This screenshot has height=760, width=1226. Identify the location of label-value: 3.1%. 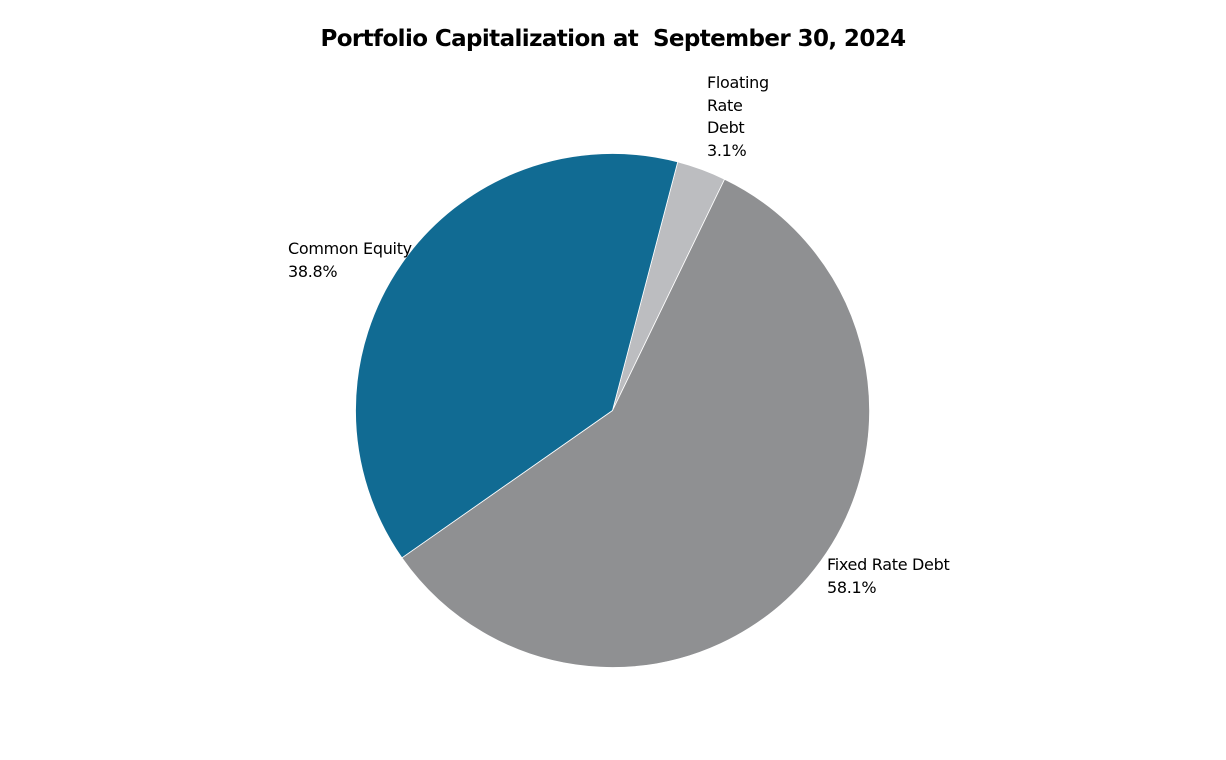
(727, 150).